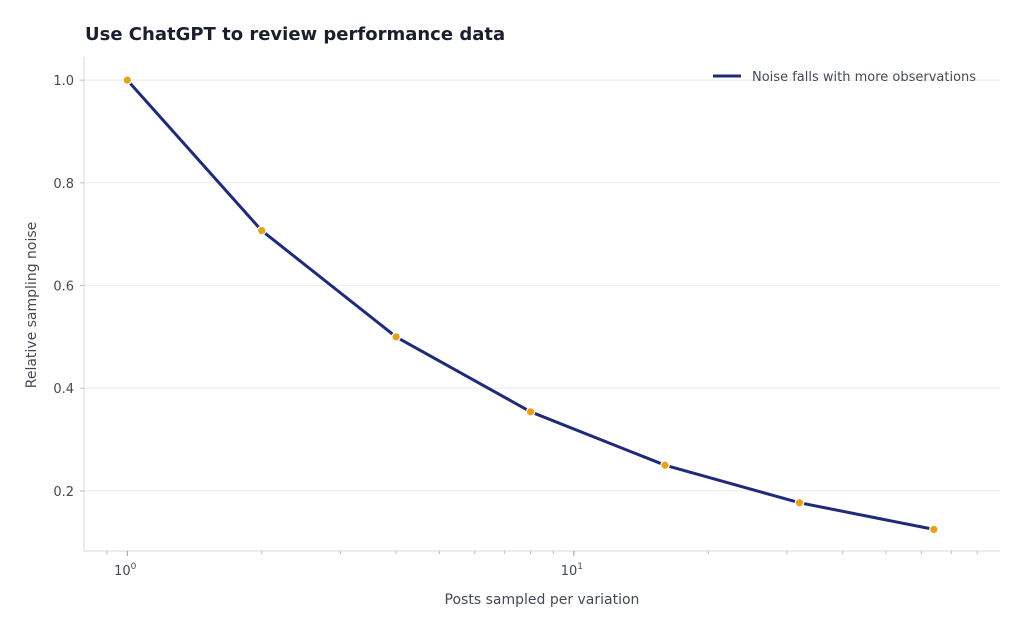 Image resolution: width=1024 pixels, height=631 pixels. What do you see at coordinates (542, 600) in the screenshot?
I see `x-axis-label: Posts sampled per variation` at bounding box center [542, 600].